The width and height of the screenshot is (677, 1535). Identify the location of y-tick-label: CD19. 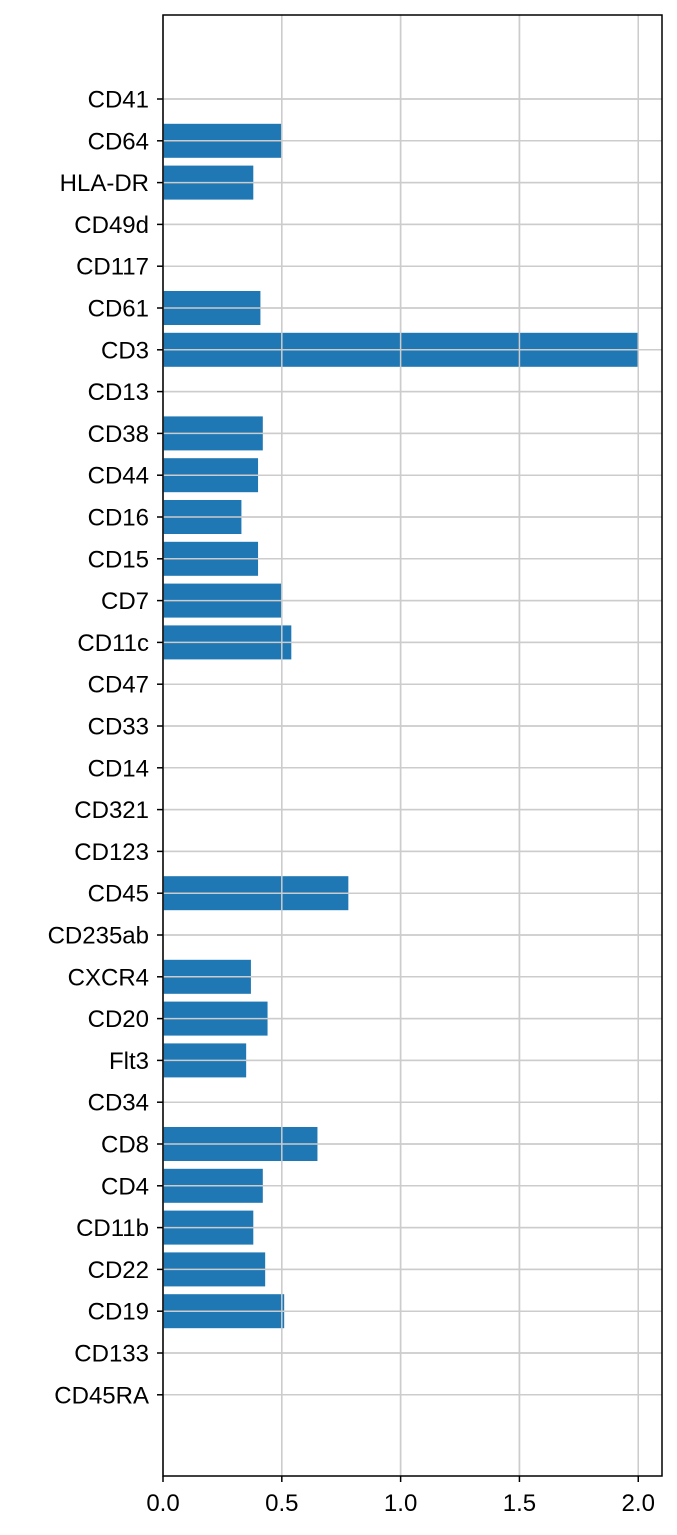
(118, 1312).